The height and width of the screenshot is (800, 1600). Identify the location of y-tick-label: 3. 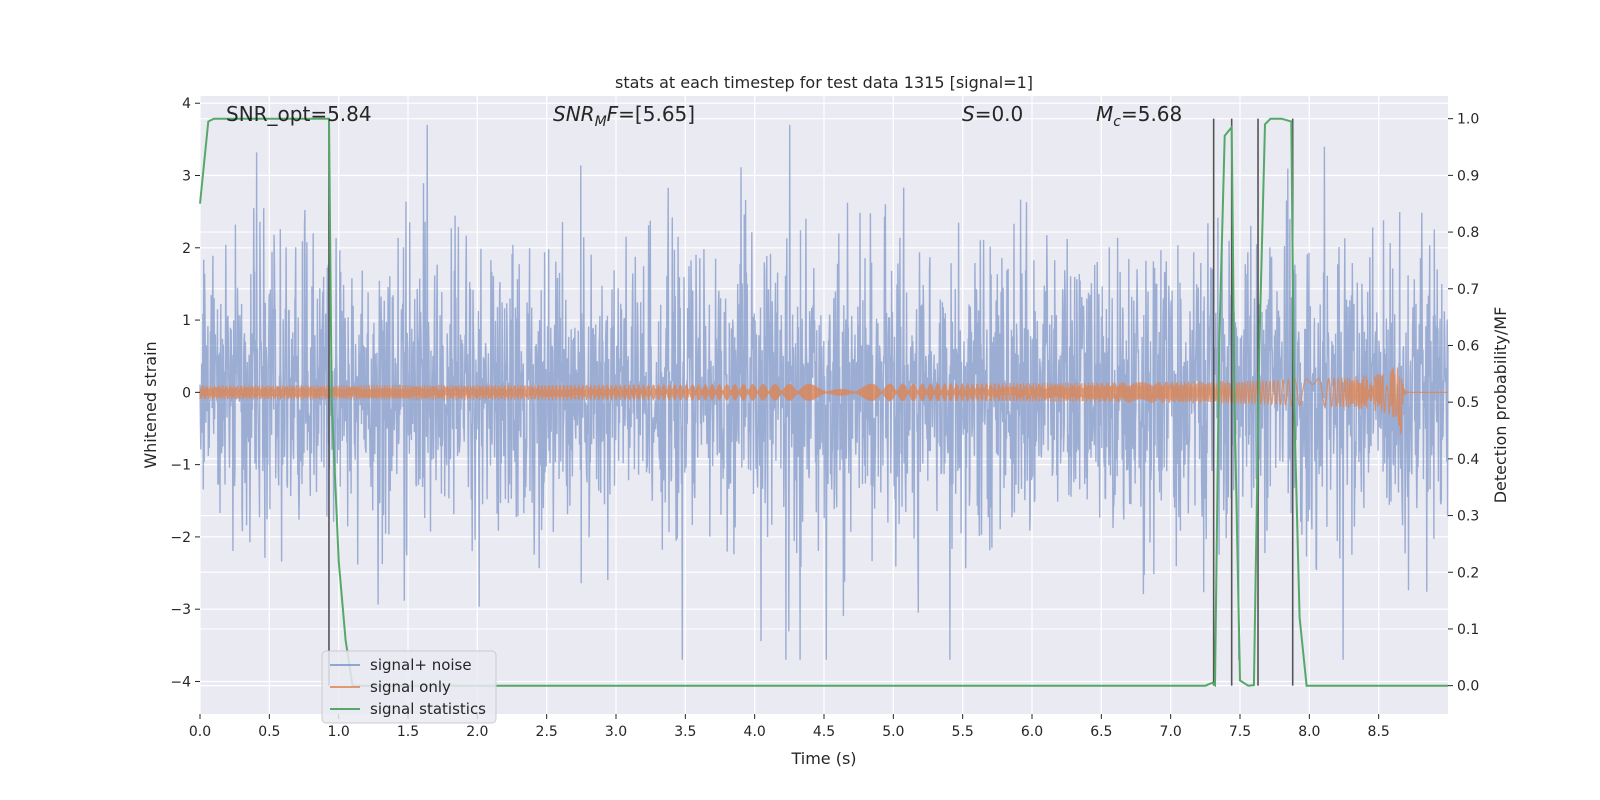
(186, 177).